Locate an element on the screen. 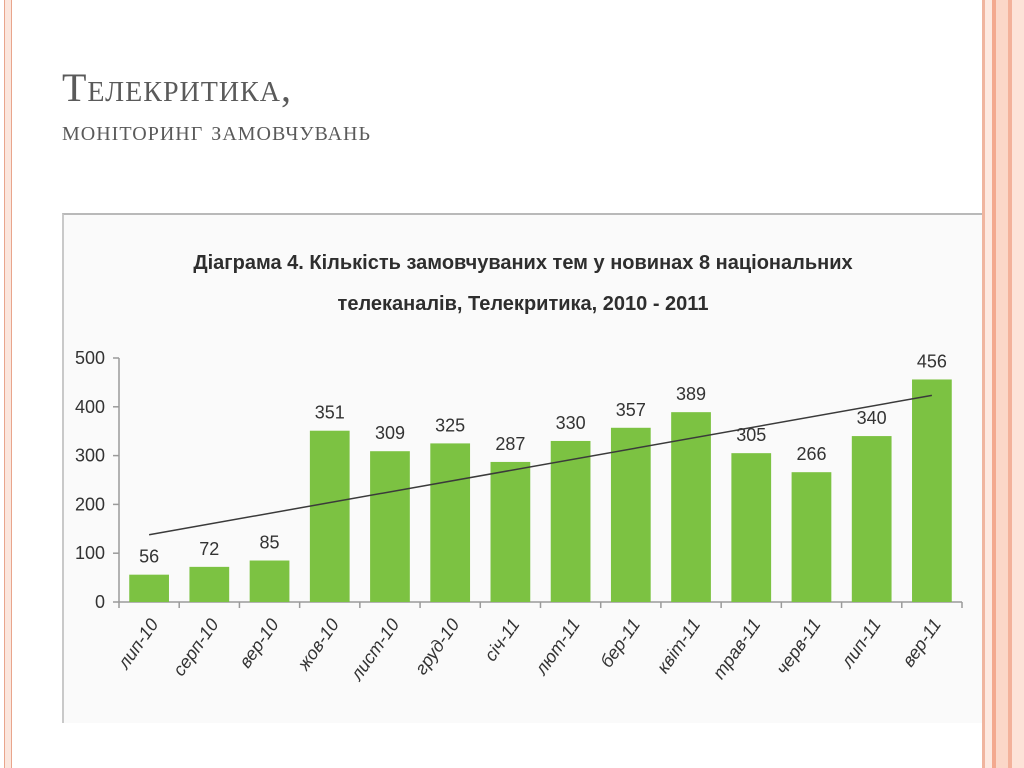 The height and width of the screenshot is (768, 1024). trend-line is located at coordinates (540, 465).